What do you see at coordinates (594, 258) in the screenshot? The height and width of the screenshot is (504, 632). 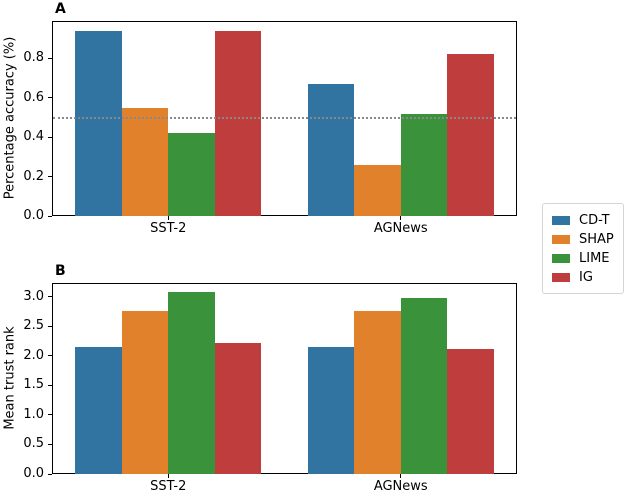 I see `legend-label: LIME` at bounding box center [594, 258].